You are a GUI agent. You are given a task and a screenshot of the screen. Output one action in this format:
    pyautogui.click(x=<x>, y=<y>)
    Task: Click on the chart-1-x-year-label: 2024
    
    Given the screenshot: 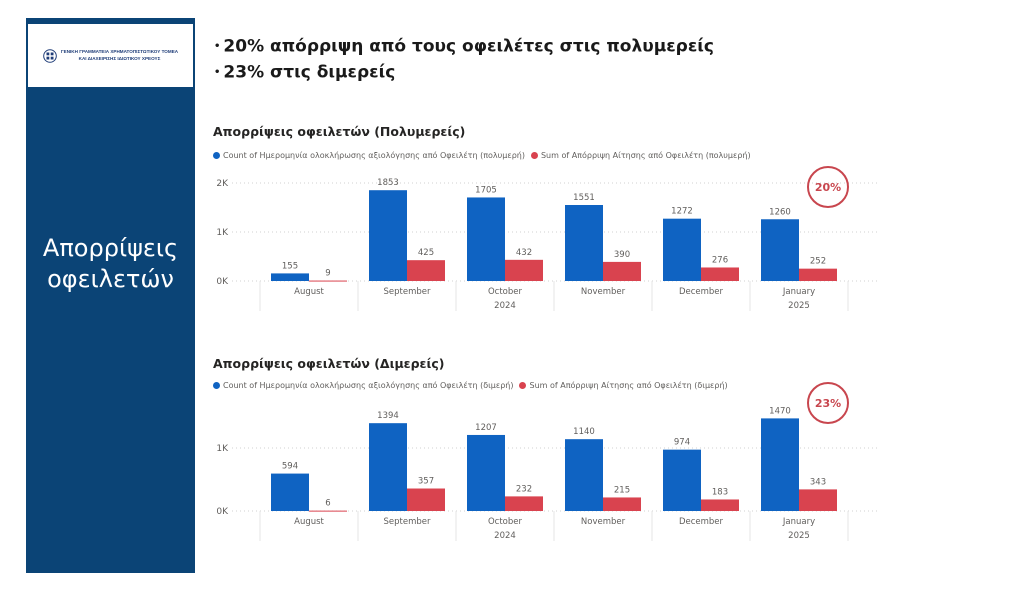 What is the action you would take?
    pyautogui.click(x=505, y=306)
    